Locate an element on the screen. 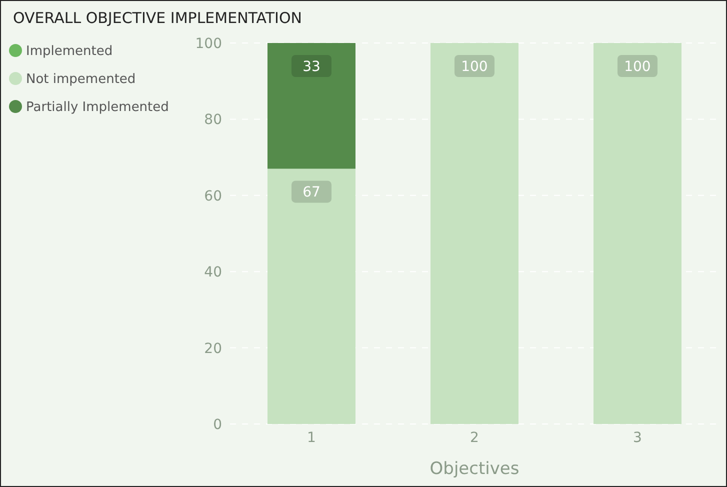  y-tick-label: 60 is located at coordinates (213, 196).